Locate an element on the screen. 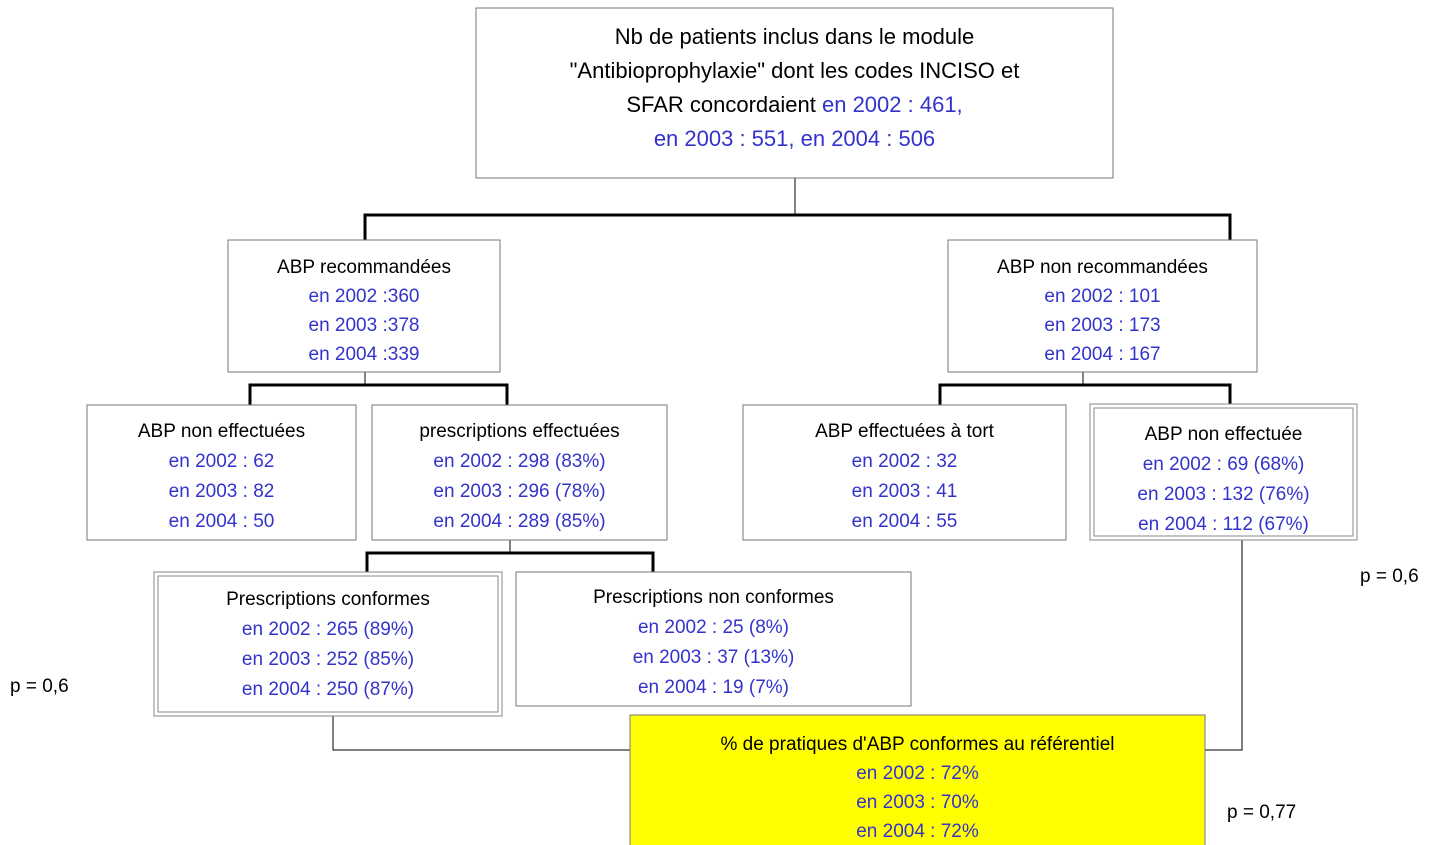 Image resolution: width=1443 pixels, height=845 pixels. count-line: en 2002 : 101 is located at coordinates (1102, 296).